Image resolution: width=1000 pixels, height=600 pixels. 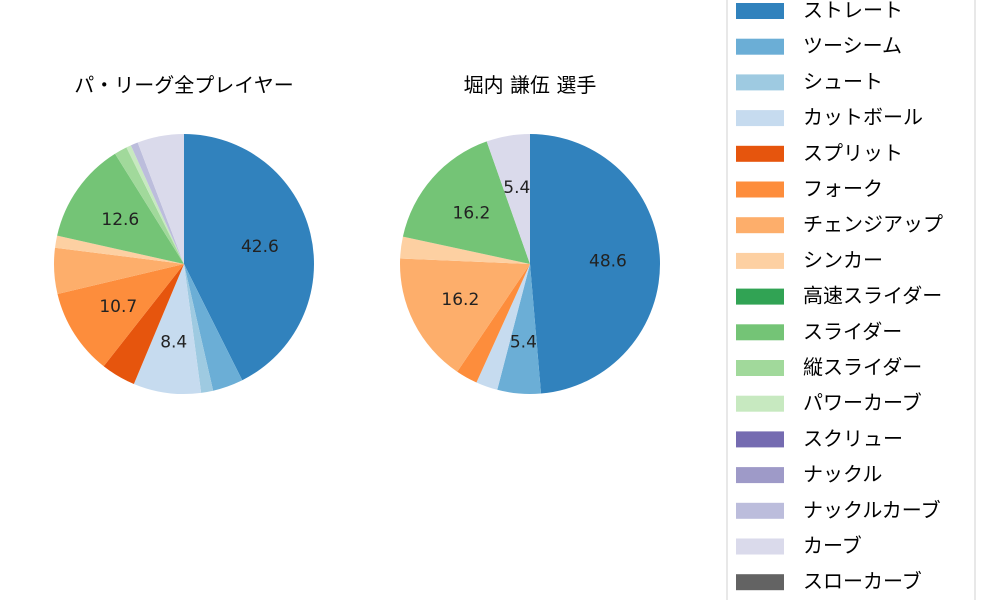 I want to click on legend-label: パワーカーブ, so click(x=862, y=403).